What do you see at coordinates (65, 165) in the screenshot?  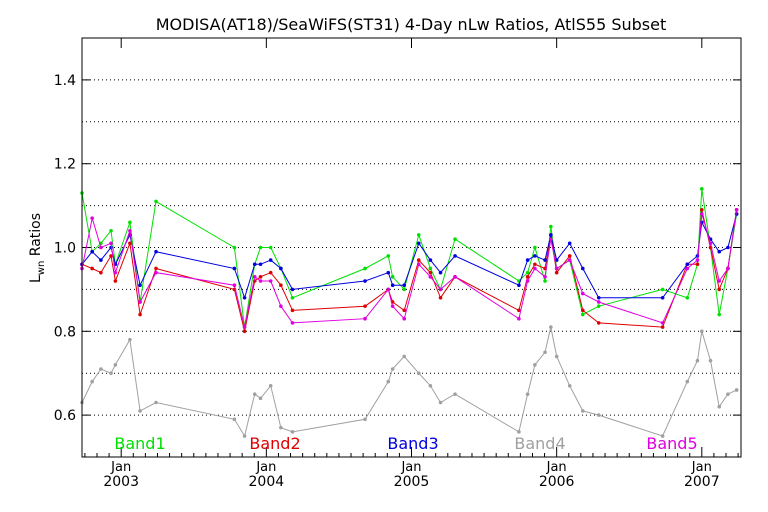 I see `y-tick-label: 1.2` at bounding box center [65, 165].